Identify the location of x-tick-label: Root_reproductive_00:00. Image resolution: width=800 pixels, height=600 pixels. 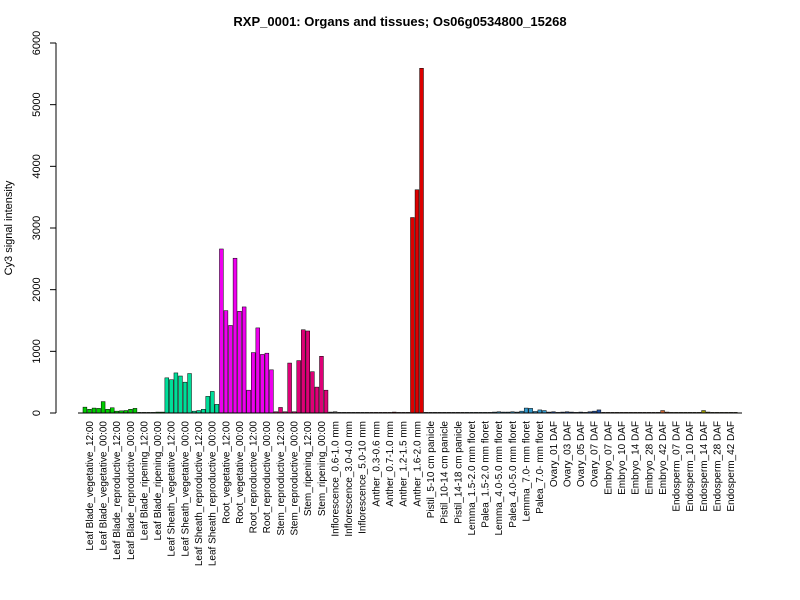
(267, 477).